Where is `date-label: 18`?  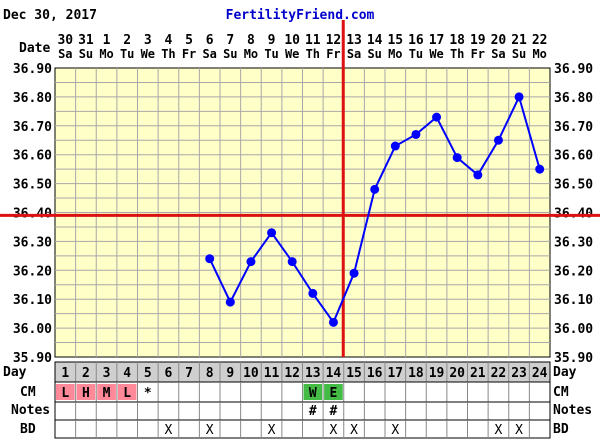 date-label: 18 is located at coordinates (457, 40).